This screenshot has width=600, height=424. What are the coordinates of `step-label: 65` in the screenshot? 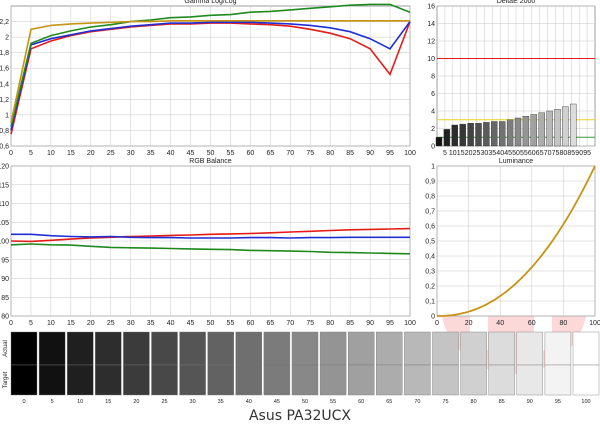 It's located at (389, 402).